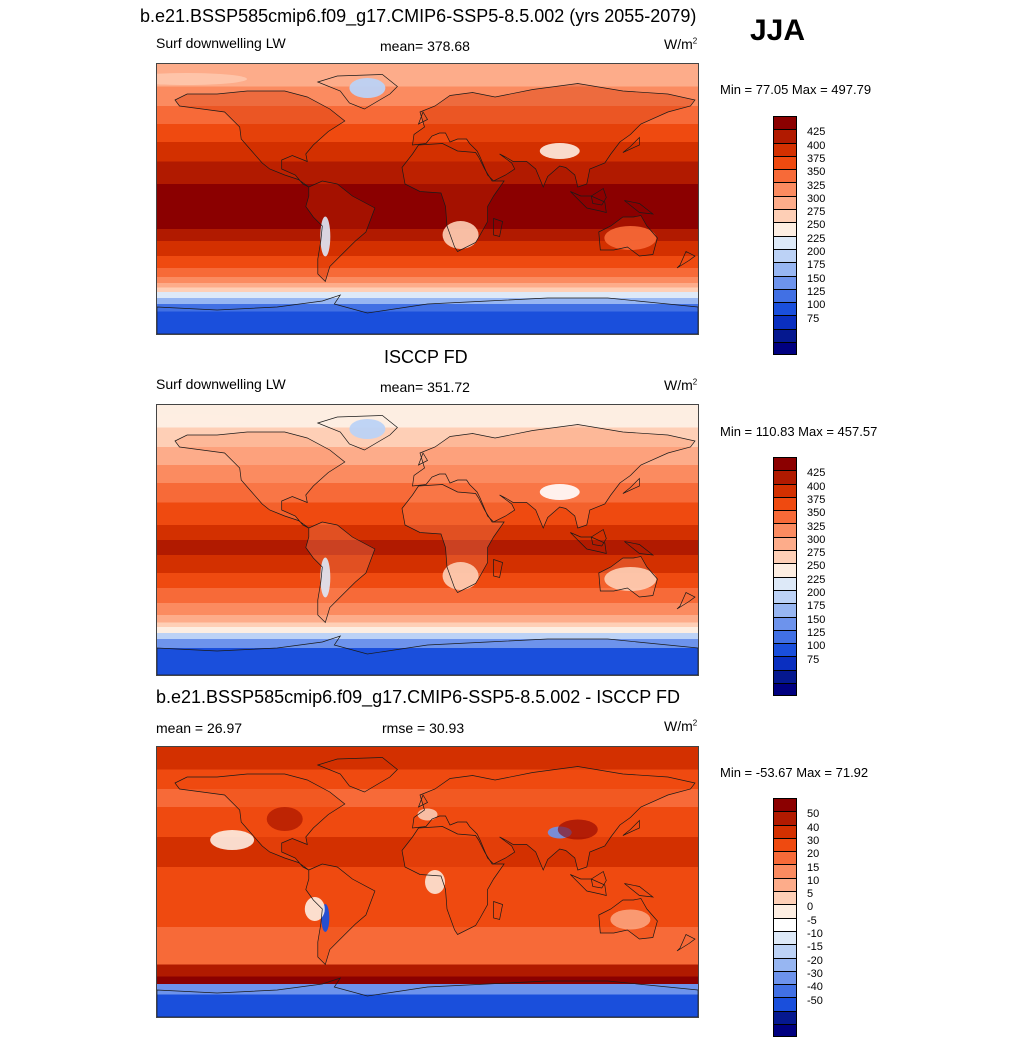 The width and height of the screenshot is (1024, 1037). Describe the element at coordinates (799, 431) in the screenshot. I see `panel2-minmax: Min = 110.83 Max = 457.57` at that location.